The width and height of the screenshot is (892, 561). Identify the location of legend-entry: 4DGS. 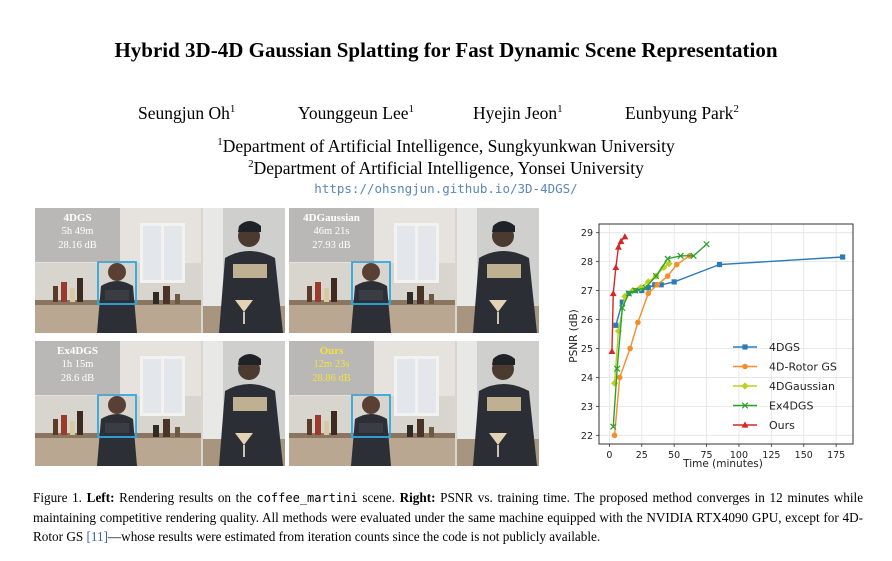
(784, 347).